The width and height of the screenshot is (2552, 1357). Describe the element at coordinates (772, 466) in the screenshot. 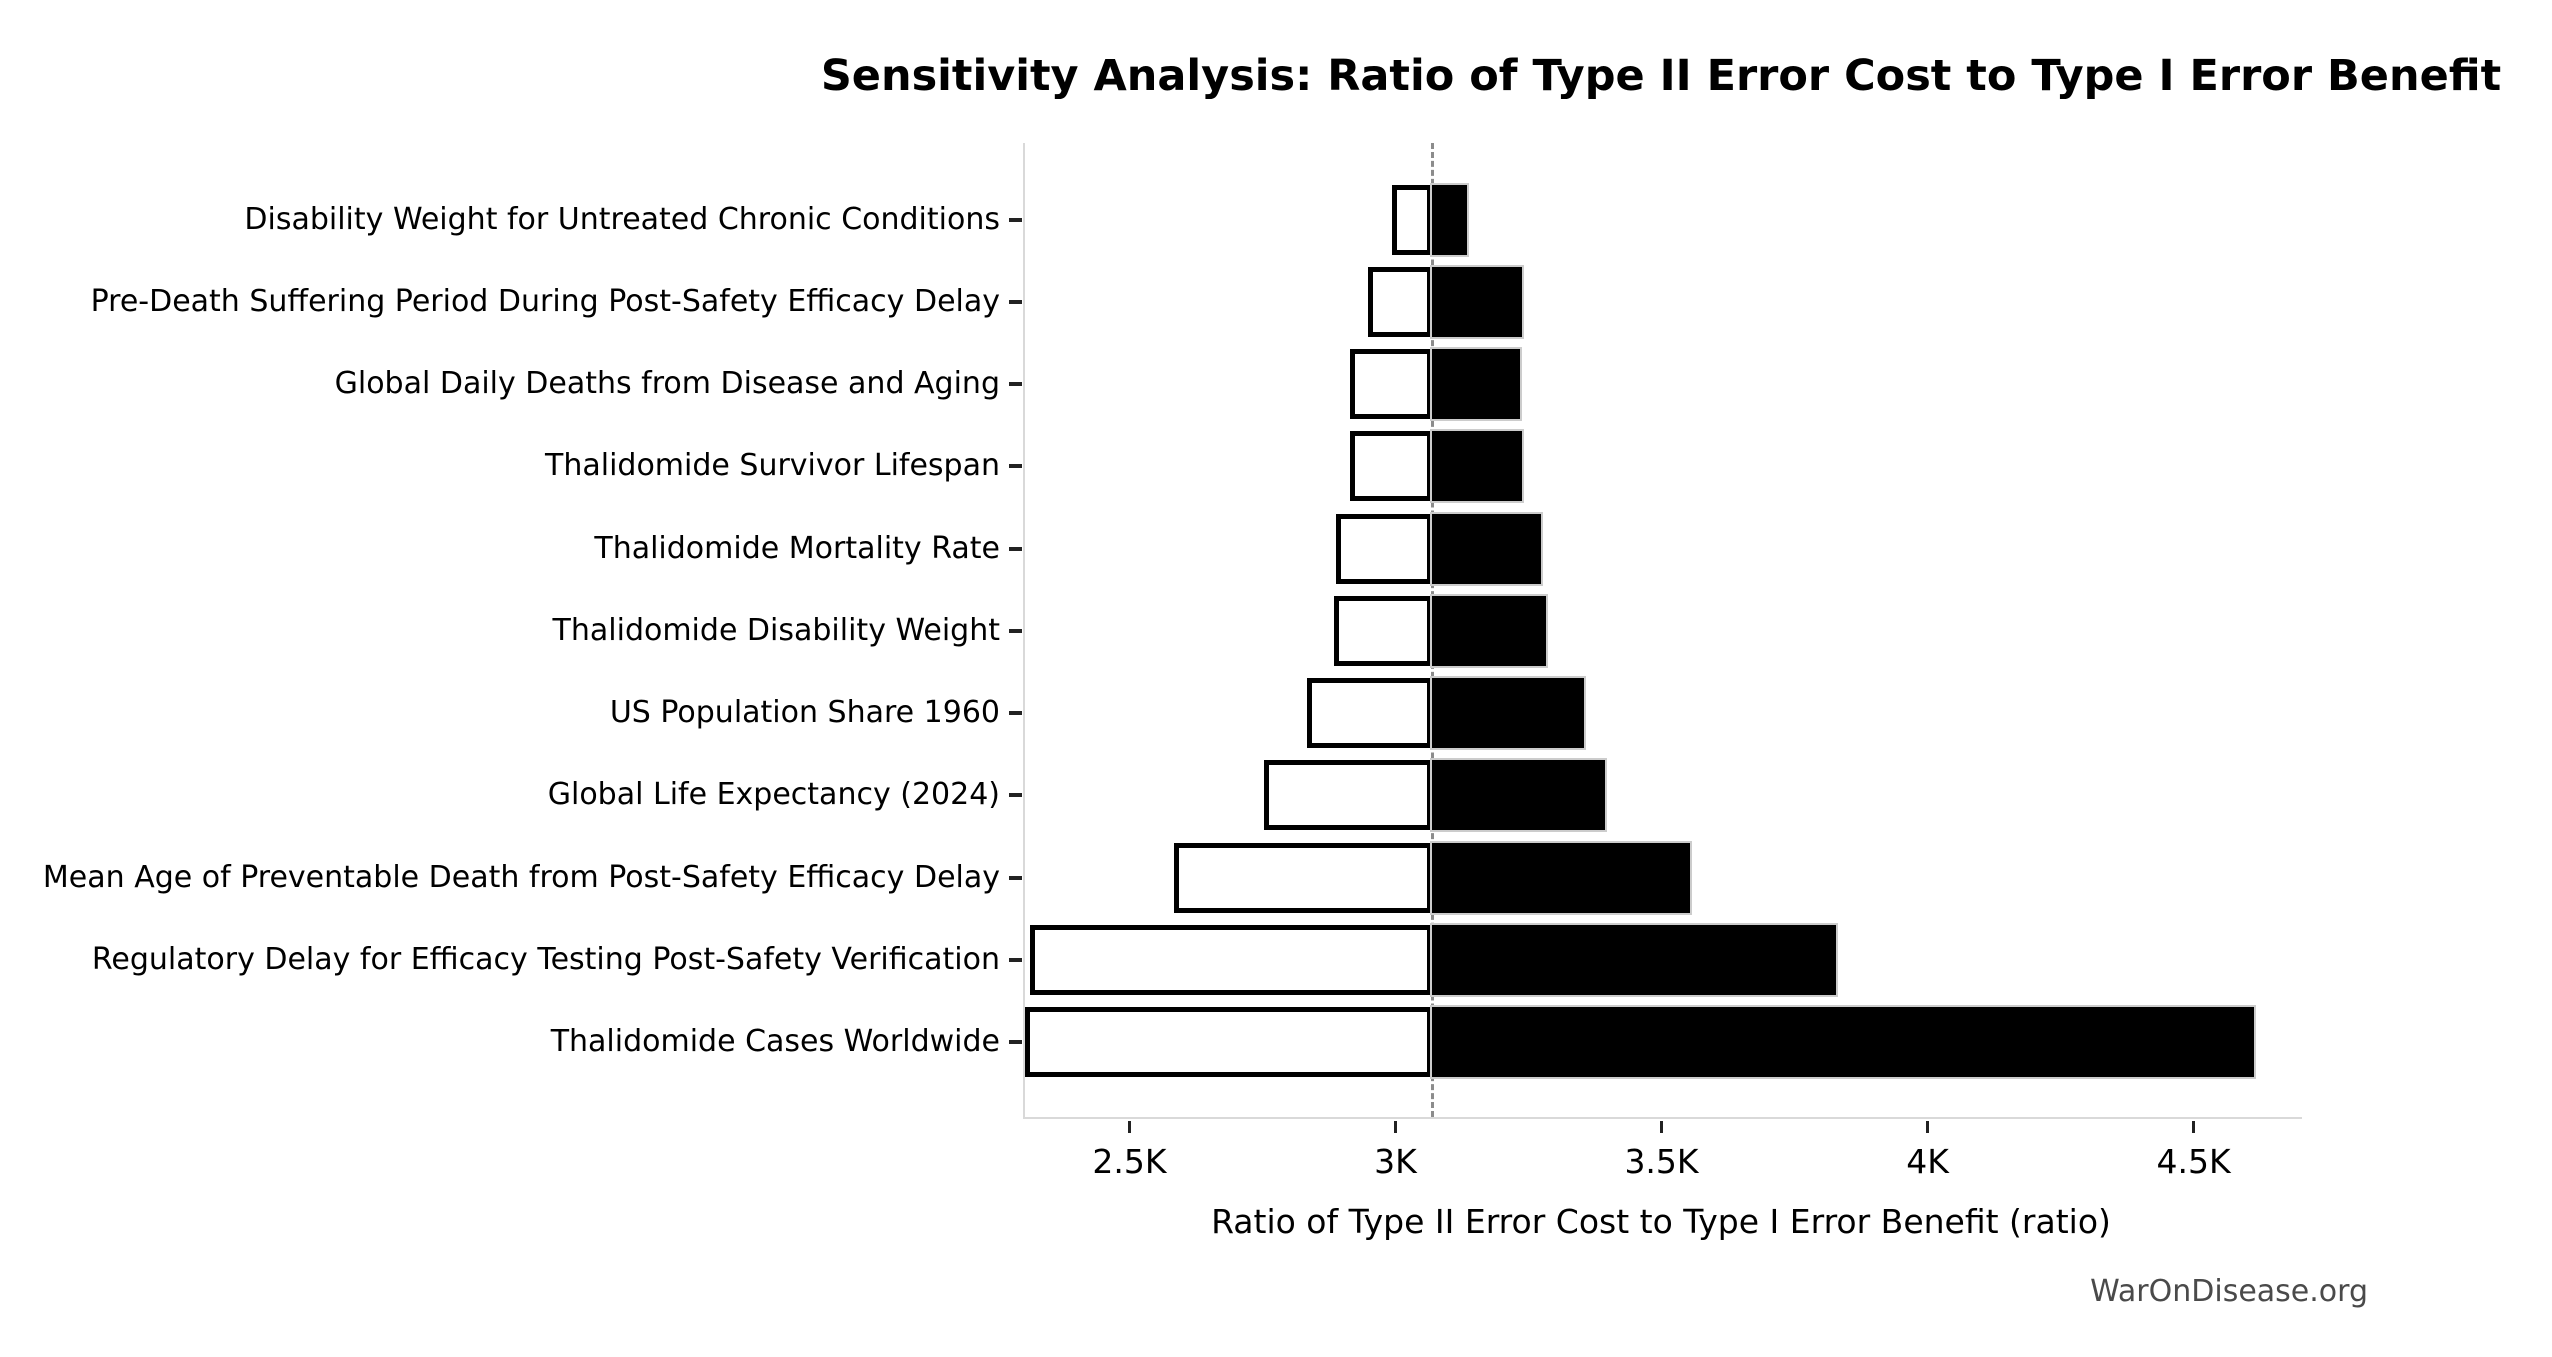

I see `y-axis-label: Thalidomide Survivor Lifespan` at that location.